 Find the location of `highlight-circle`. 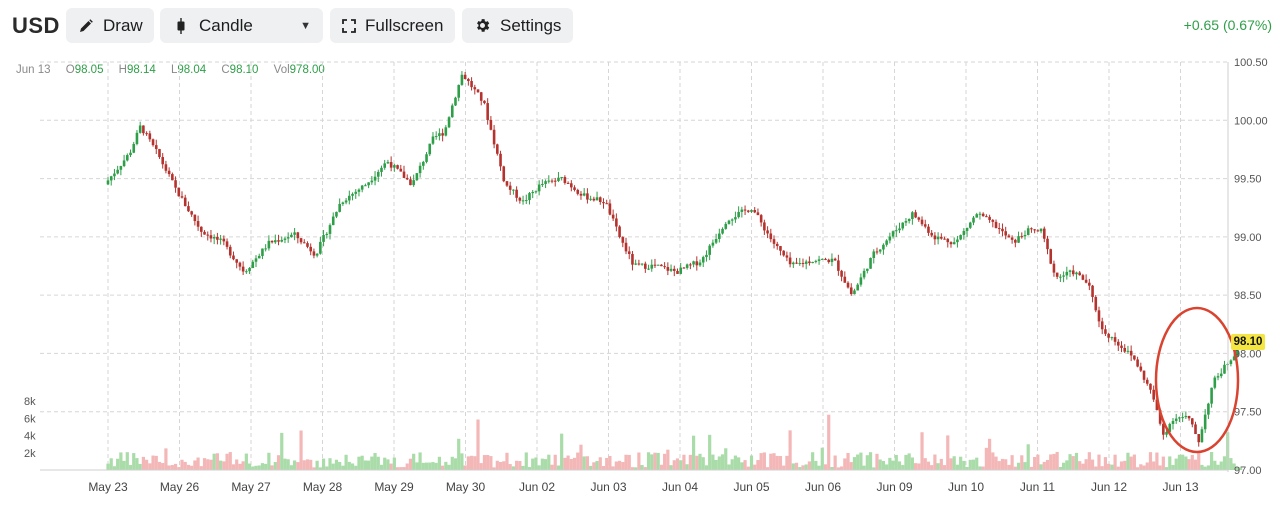

highlight-circle is located at coordinates (1197, 380).